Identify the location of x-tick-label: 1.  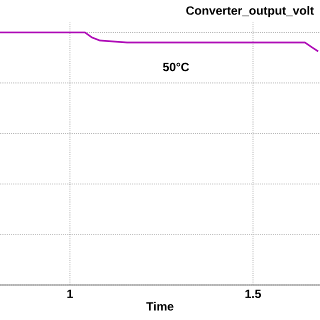
(70, 294).